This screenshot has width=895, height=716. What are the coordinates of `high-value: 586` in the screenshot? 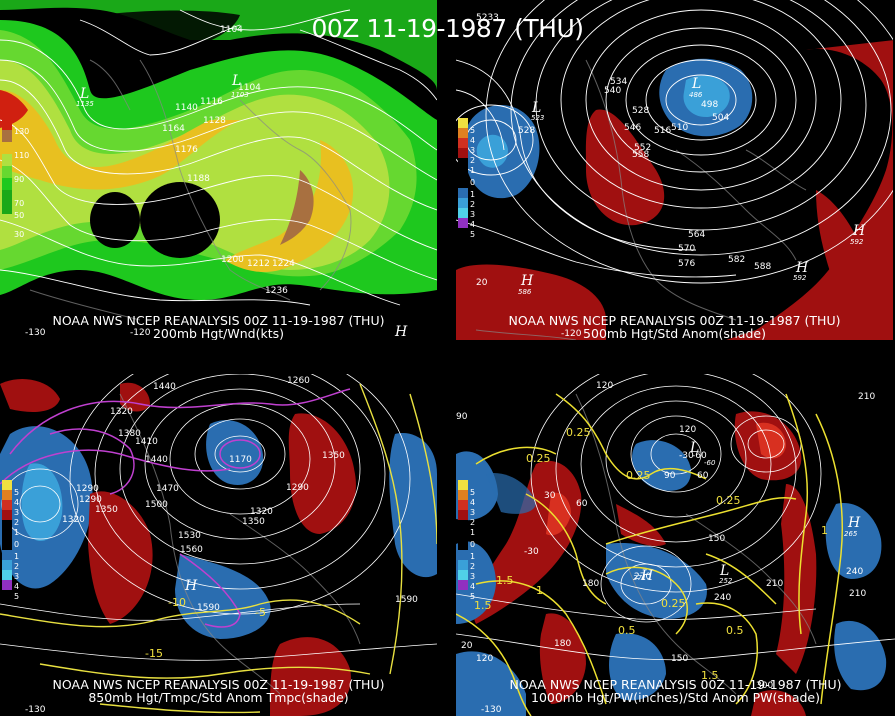 It's located at (525, 292).